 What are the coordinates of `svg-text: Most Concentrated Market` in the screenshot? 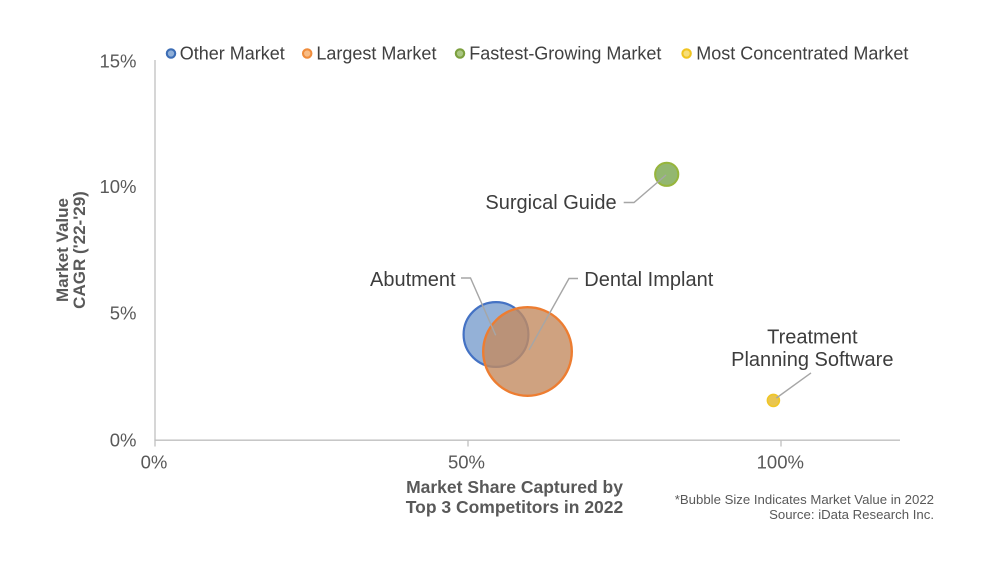 It's located at (802, 54).